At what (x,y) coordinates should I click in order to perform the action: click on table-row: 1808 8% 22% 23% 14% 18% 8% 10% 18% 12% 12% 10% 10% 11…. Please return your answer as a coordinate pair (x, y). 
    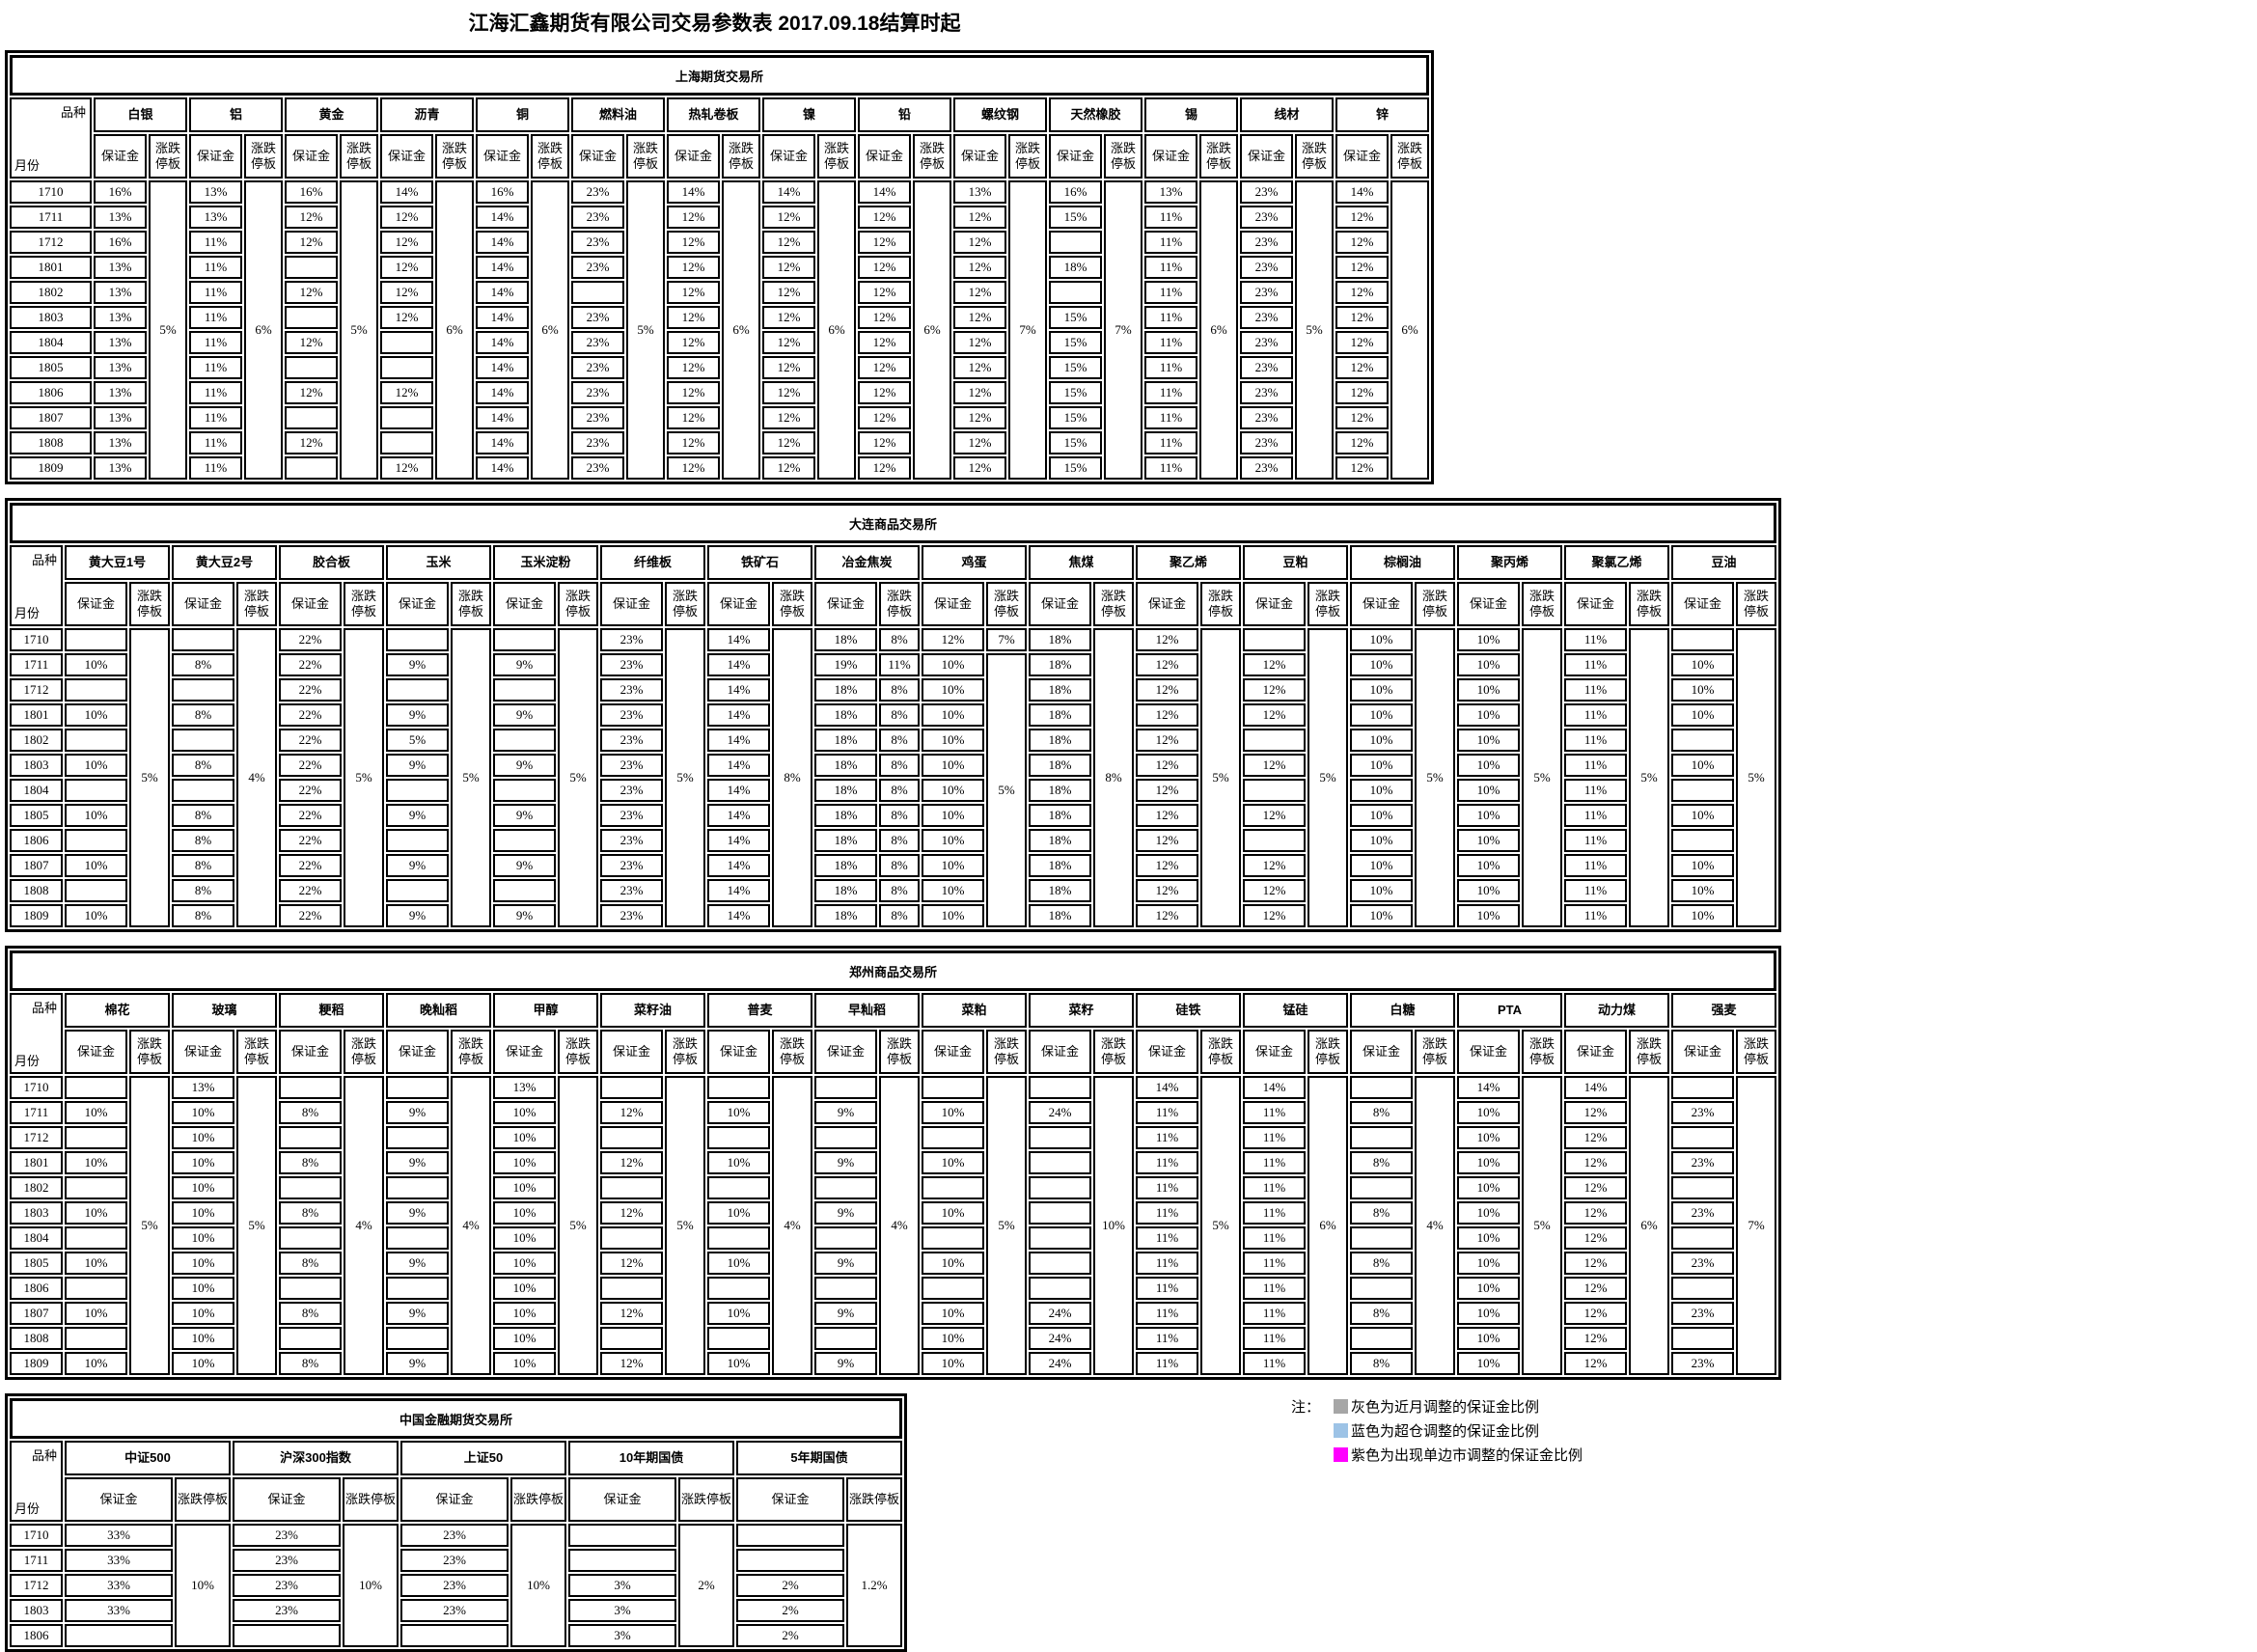
    Looking at the image, I should click on (893, 890).